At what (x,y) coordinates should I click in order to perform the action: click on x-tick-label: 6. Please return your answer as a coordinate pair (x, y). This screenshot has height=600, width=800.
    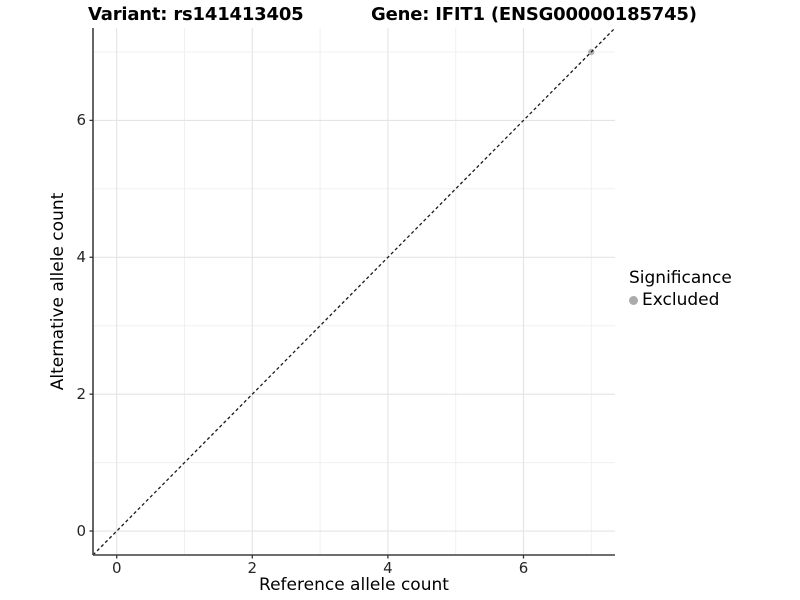
    Looking at the image, I should click on (523, 568).